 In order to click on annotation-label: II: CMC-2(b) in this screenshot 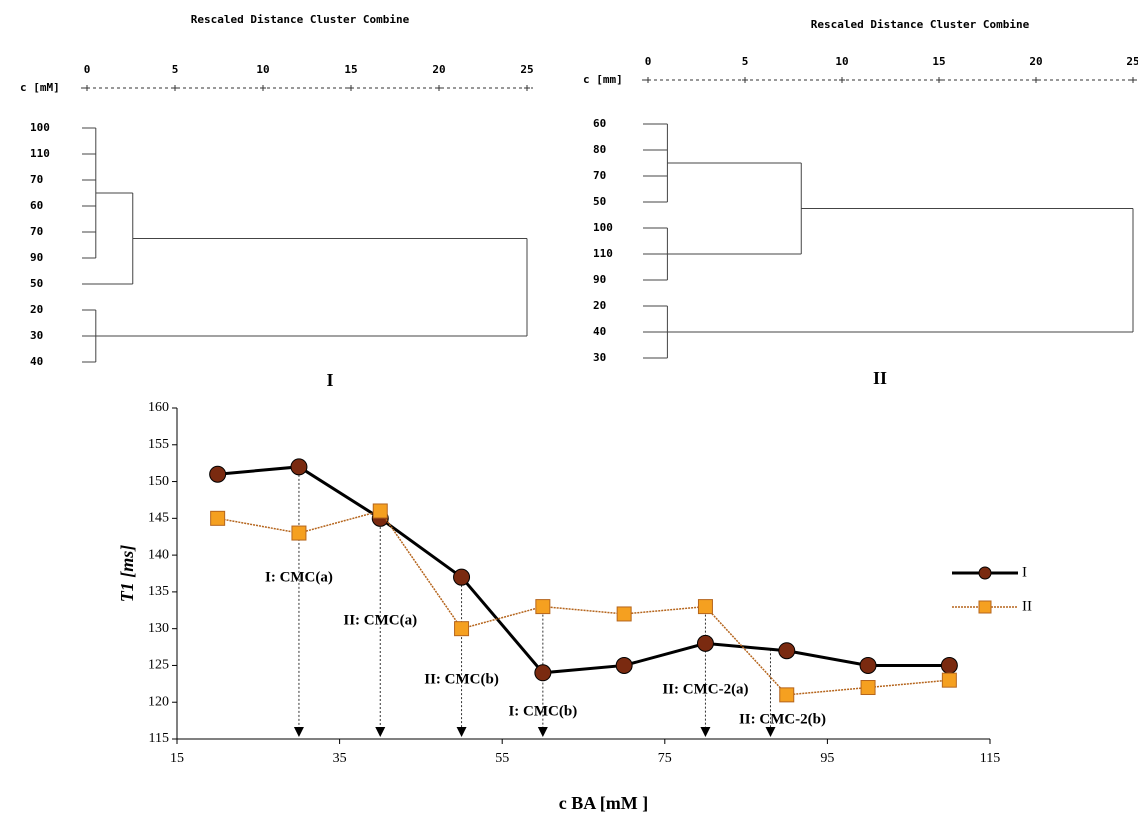, I will do `click(782, 719)`.